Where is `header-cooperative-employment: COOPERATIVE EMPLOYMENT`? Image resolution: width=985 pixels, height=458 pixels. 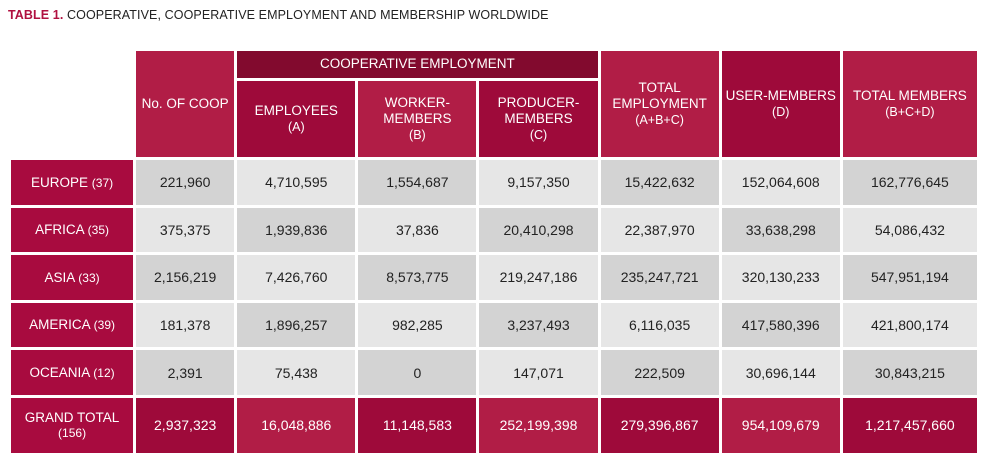 header-cooperative-employment: COOPERATIVE EMPLOYMENT is located at coordinates (417, 64).